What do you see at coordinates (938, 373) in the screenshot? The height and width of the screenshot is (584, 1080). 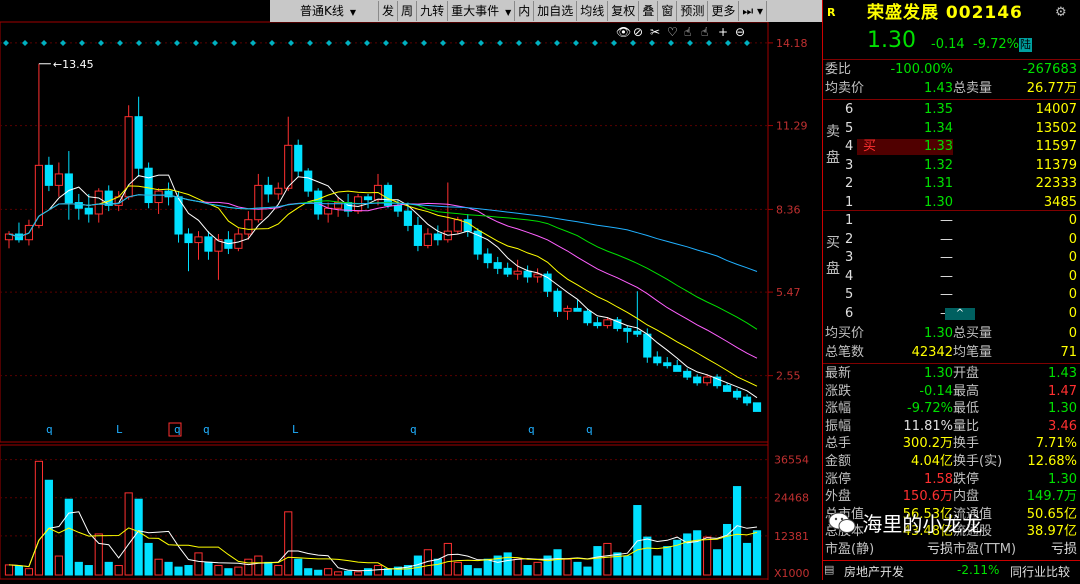 I see `stat-value: 1.30` at bounding box center [938, 373].